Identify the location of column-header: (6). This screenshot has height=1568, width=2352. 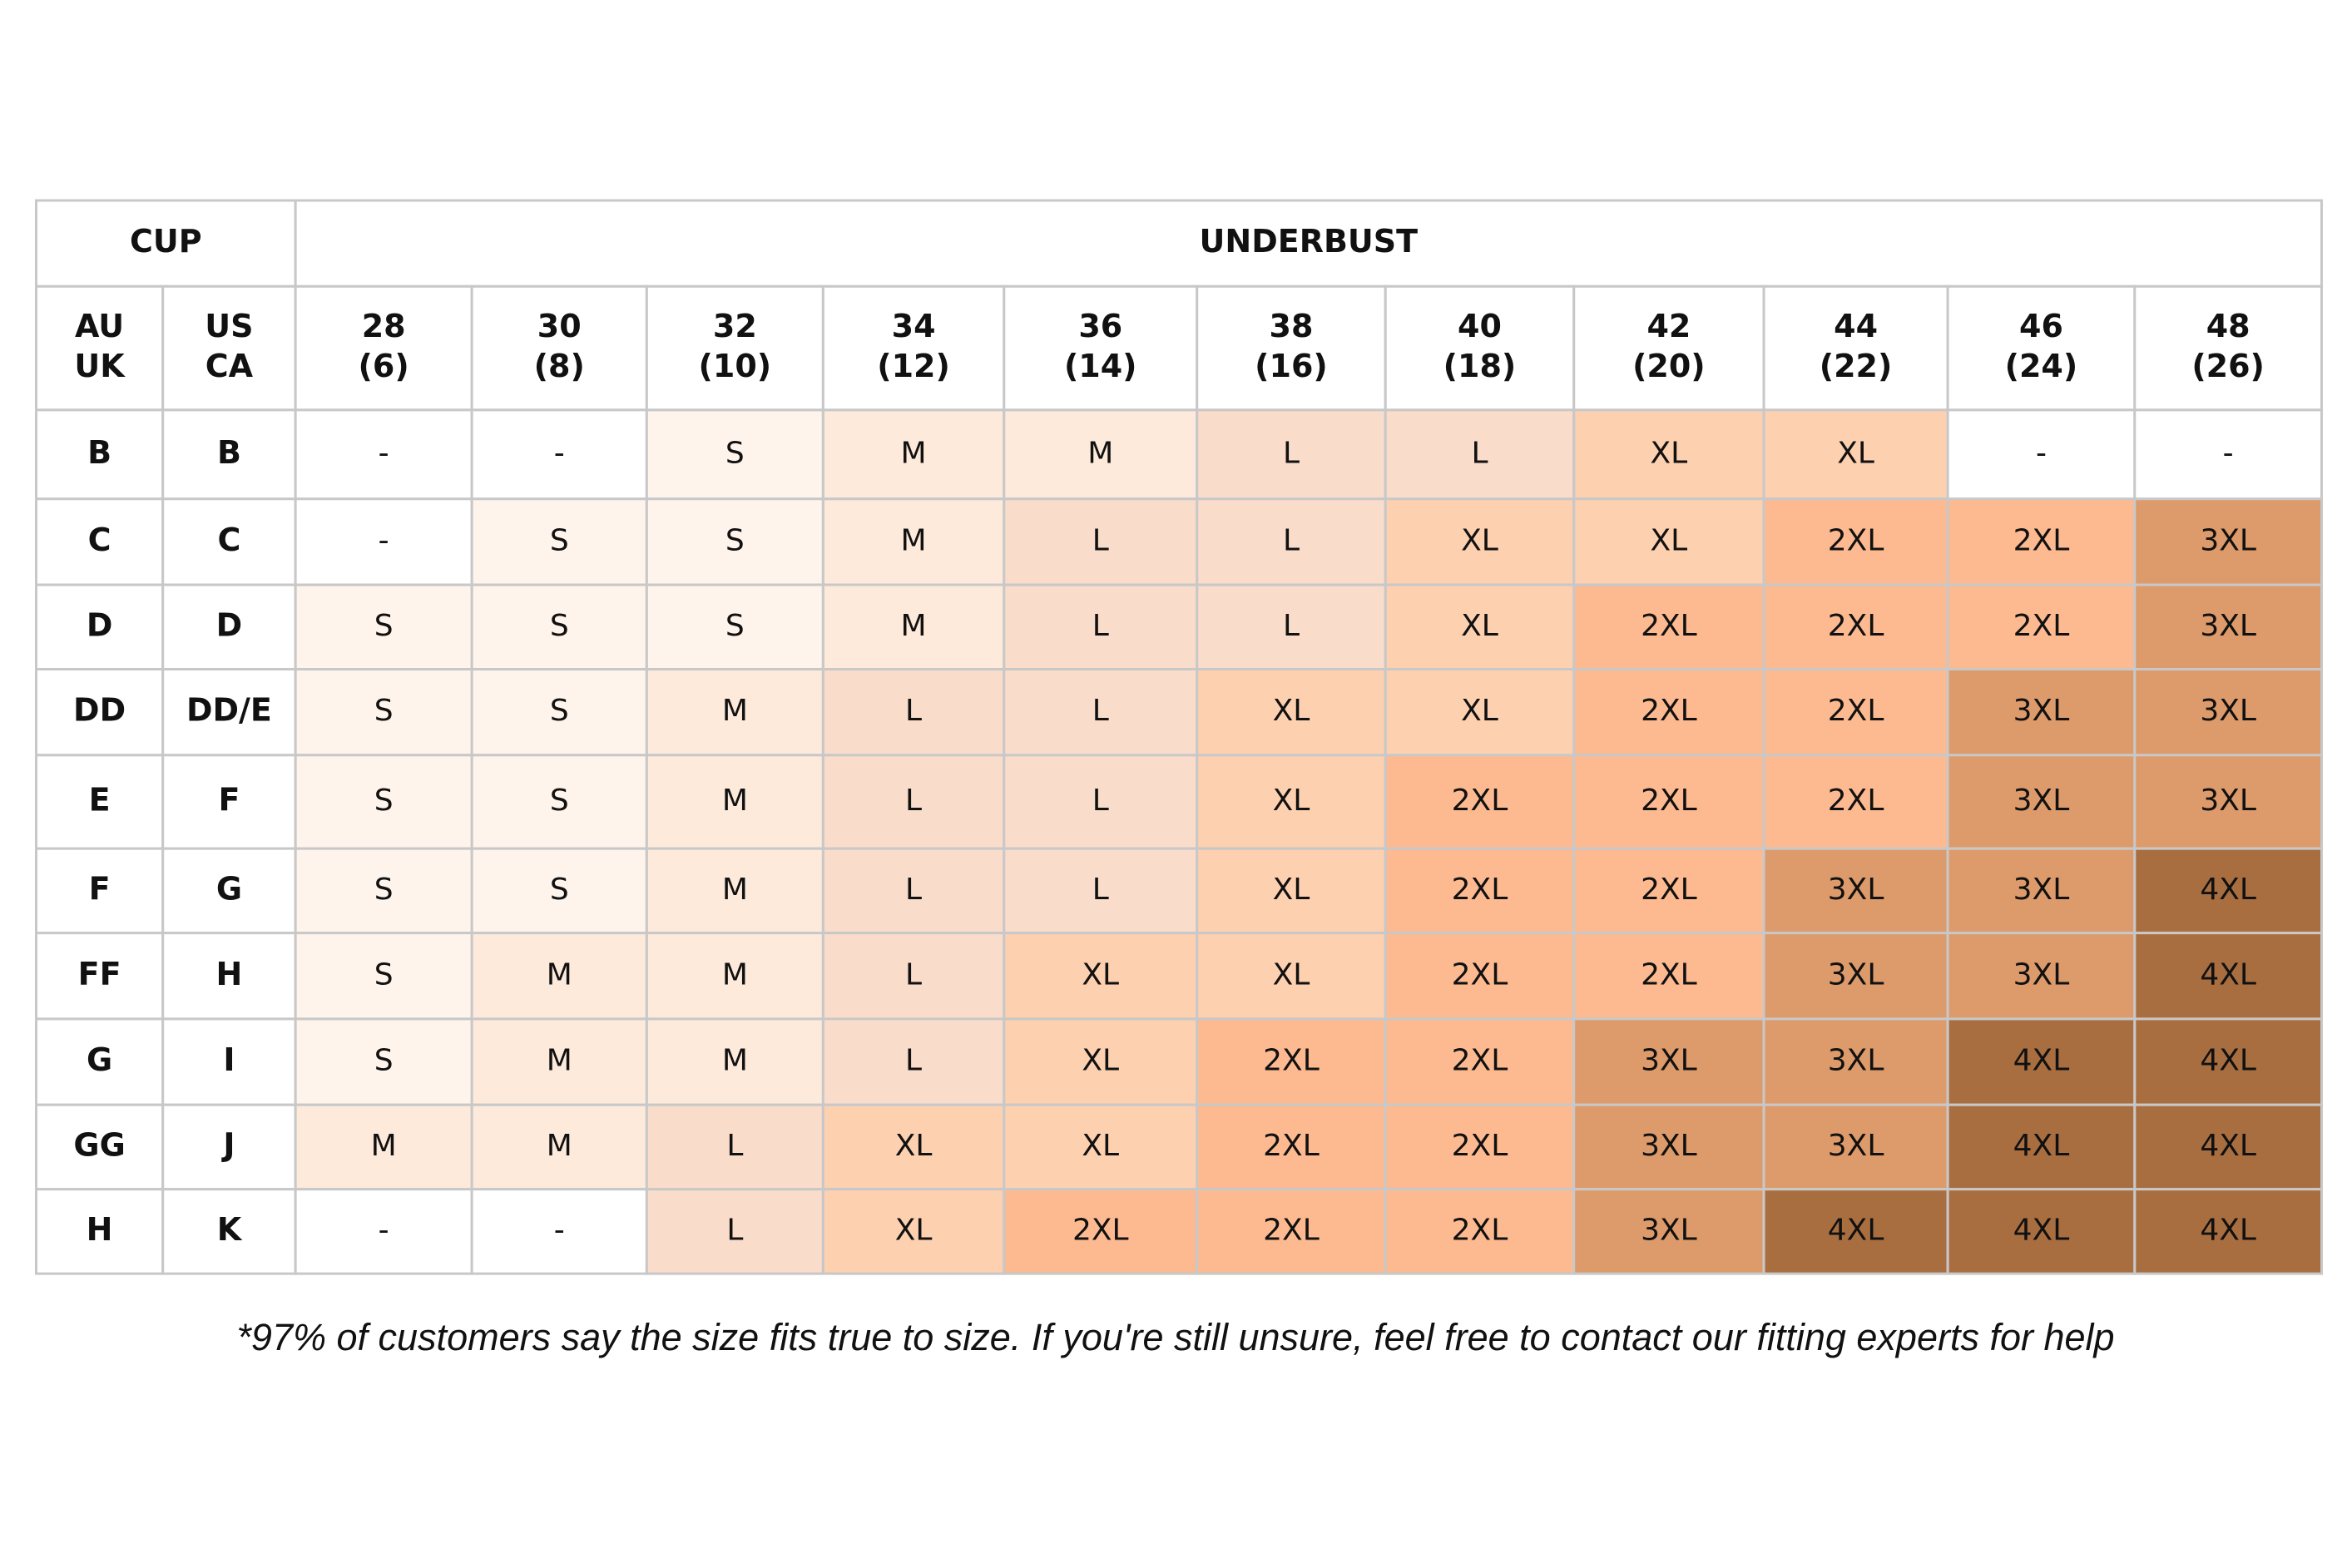
(384, 366).